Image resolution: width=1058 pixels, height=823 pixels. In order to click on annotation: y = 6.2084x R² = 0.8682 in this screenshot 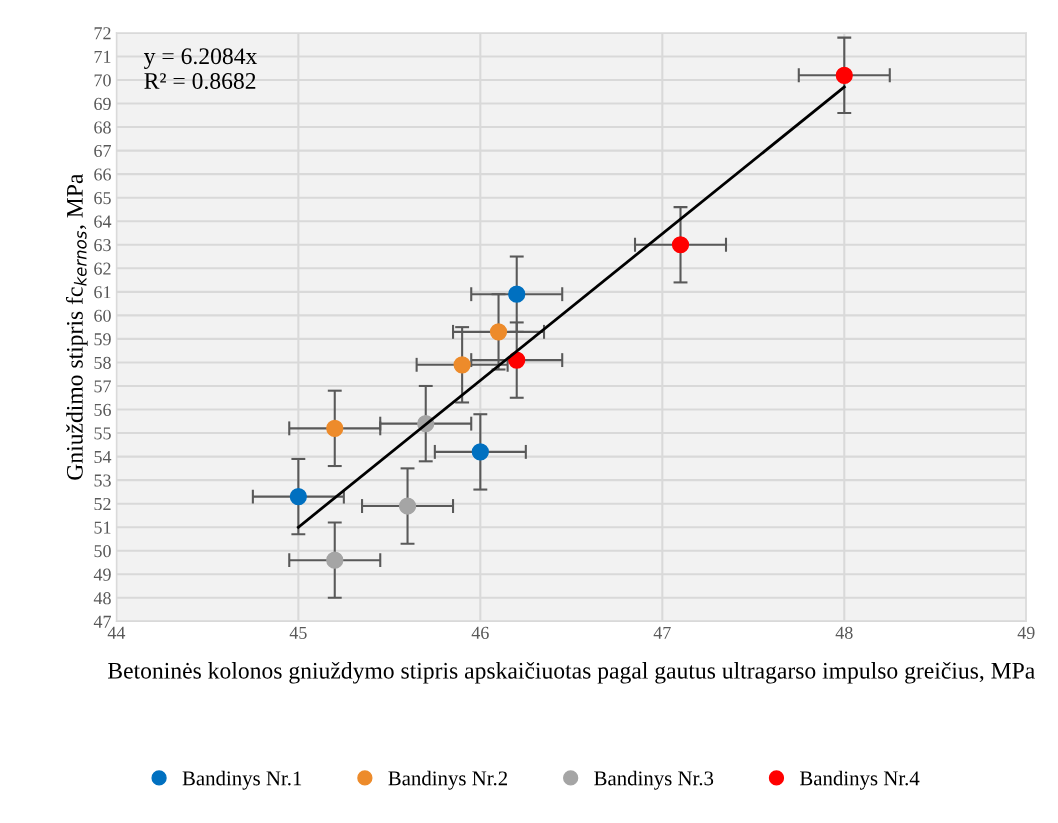, I will do `click(200, 69)`.